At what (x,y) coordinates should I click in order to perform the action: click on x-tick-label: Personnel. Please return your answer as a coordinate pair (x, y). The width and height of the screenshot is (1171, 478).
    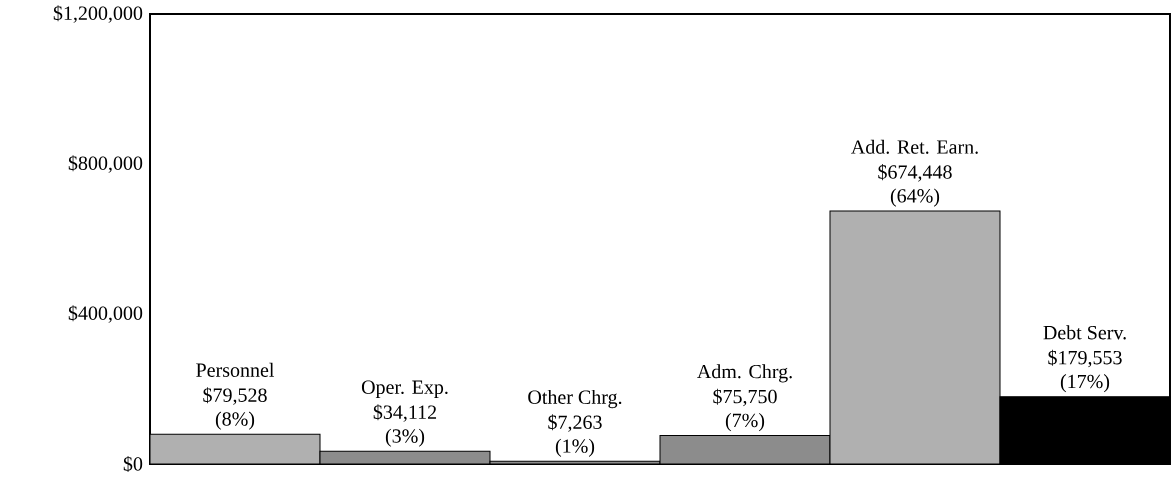
    Looking at the image, I should click on (235, 369).